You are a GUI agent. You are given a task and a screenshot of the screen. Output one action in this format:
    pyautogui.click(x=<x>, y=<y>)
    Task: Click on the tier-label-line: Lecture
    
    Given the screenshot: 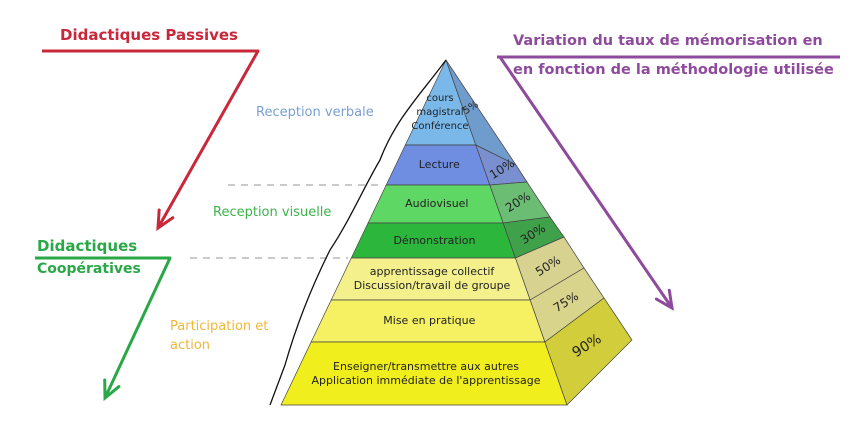 What is the action you would take?
    pyautogui.click(x=439, y=164)
    